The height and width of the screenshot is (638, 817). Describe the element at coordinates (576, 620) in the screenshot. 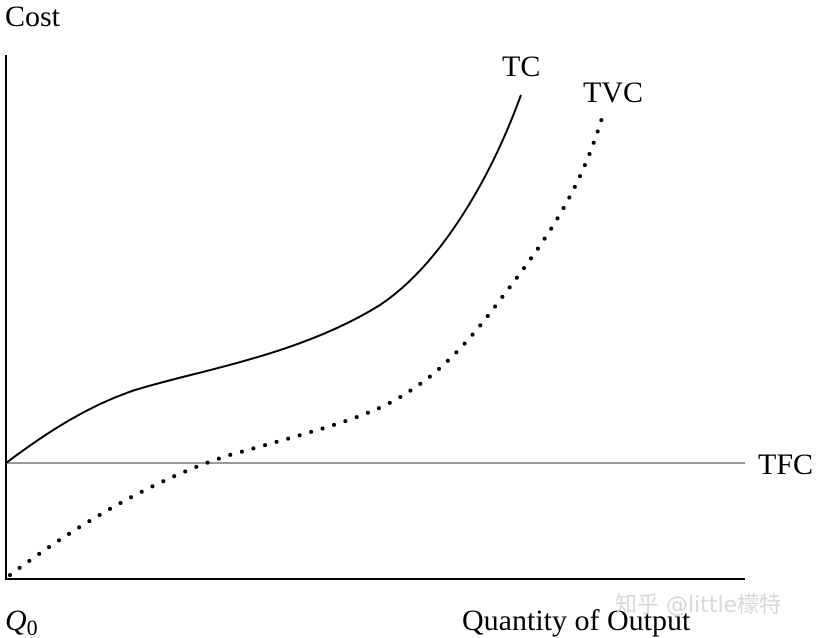

I see `x-axis-label: Quantity of Output` at that location.